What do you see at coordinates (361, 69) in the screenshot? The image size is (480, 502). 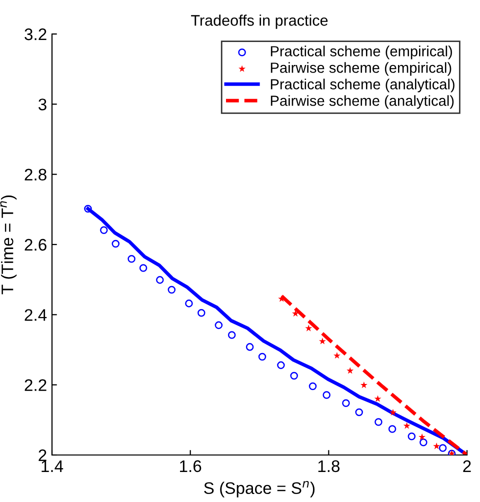 I see `legend-label: Pairwise scheme (empirical)` at bounding box center [361, 69].